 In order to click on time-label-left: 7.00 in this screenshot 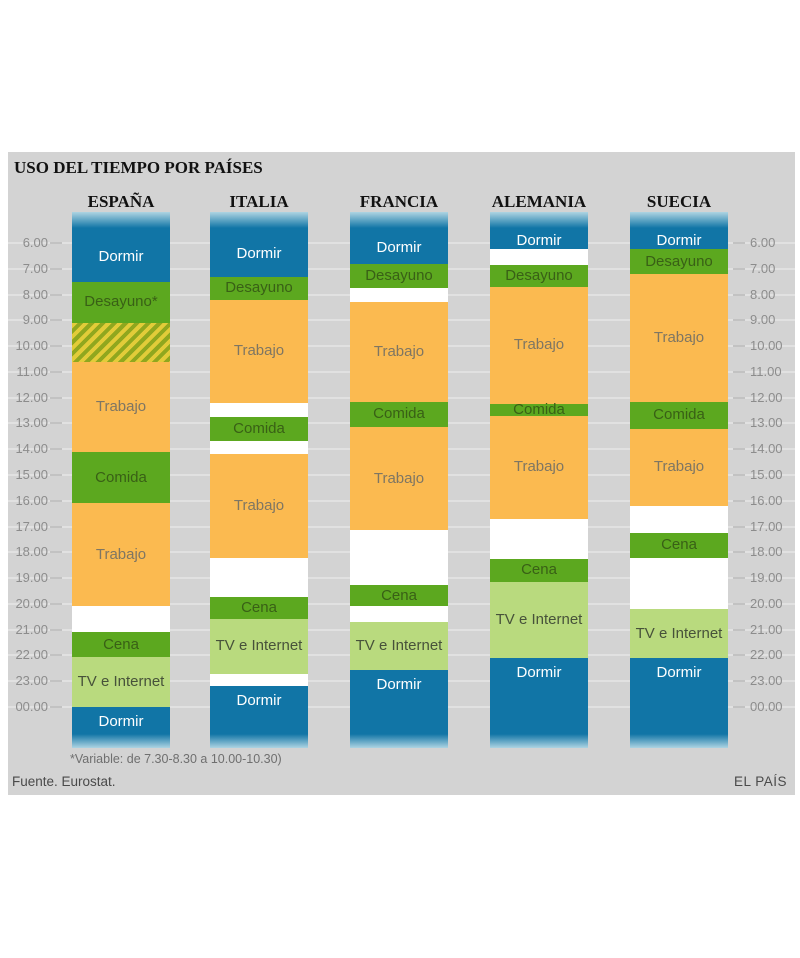, I will do `click(35, 268)`.